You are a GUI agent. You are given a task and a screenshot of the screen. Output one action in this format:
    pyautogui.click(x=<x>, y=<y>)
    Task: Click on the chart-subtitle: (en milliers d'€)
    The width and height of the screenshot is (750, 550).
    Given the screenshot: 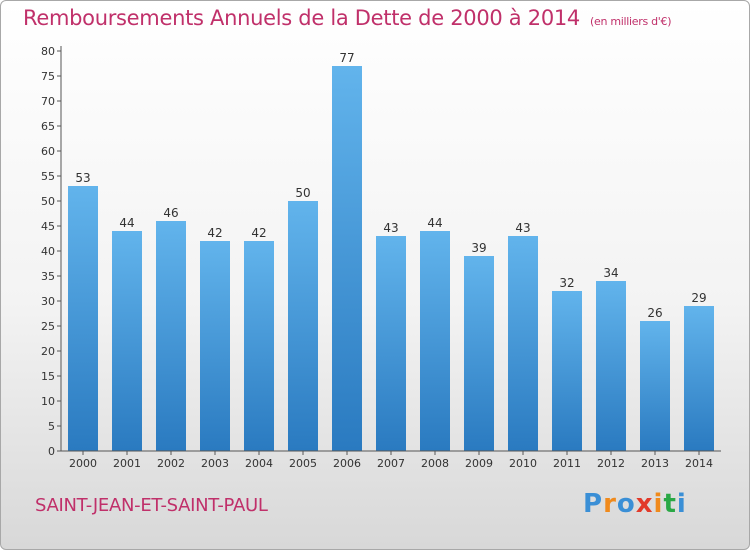 What is the action you would take?
    pyautogui.click(x=631, y=21)
    